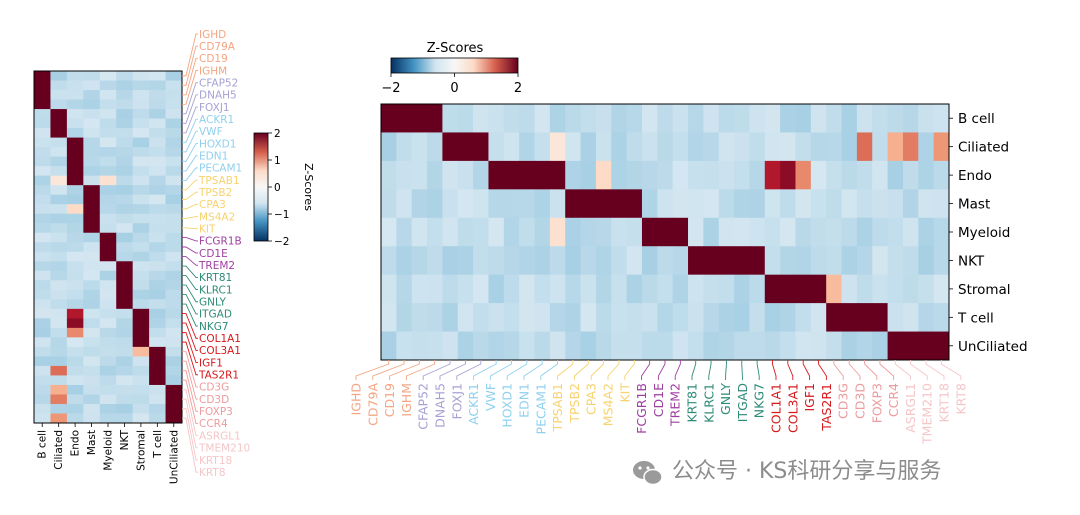 The image size is (1080, 515). Describe the element at coordinates (43, 444) in the screenshot. I see `x-tick-label: B cell` at that location.